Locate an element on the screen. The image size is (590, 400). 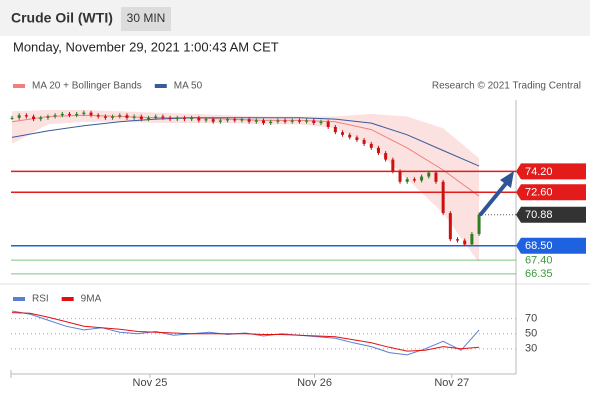
timeframe-label: 30 MIN is located at coordinates (146, 18).